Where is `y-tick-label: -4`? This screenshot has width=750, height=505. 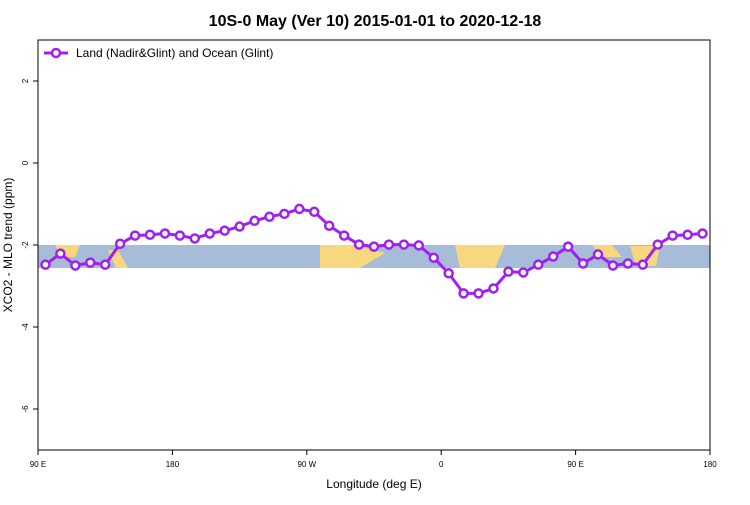
y-tick-label: -4 is located at coordinates (25, 327).